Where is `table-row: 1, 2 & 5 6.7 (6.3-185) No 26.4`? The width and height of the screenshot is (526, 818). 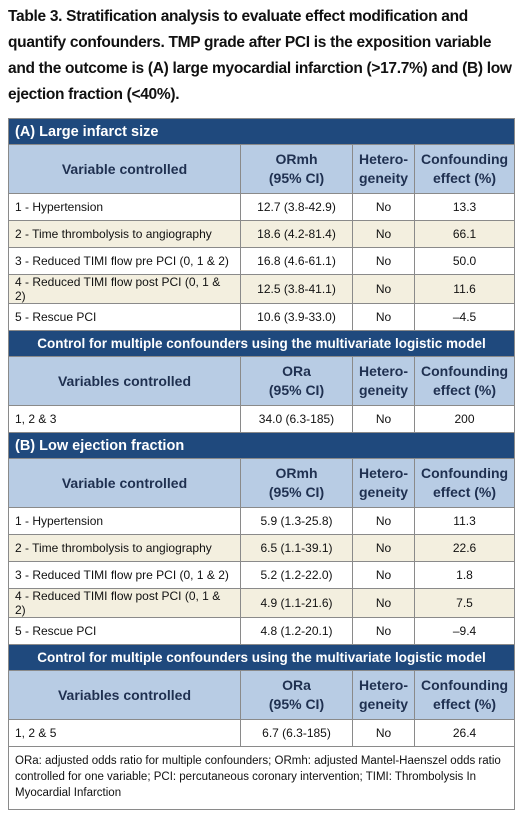
table-row: 1, 2 & 5 6.7 (6.3-185) No 26.4 is located at coordinates (262, 733).